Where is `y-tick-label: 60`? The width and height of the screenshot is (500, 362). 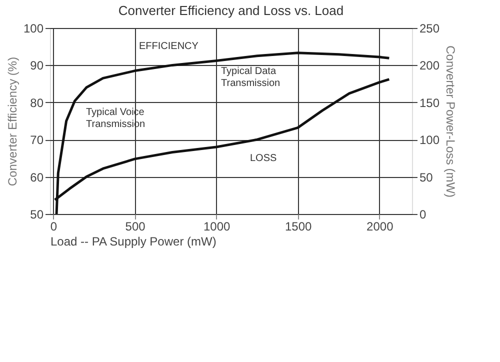
y-tick-label: 60 is located at coordinates (37, 177).